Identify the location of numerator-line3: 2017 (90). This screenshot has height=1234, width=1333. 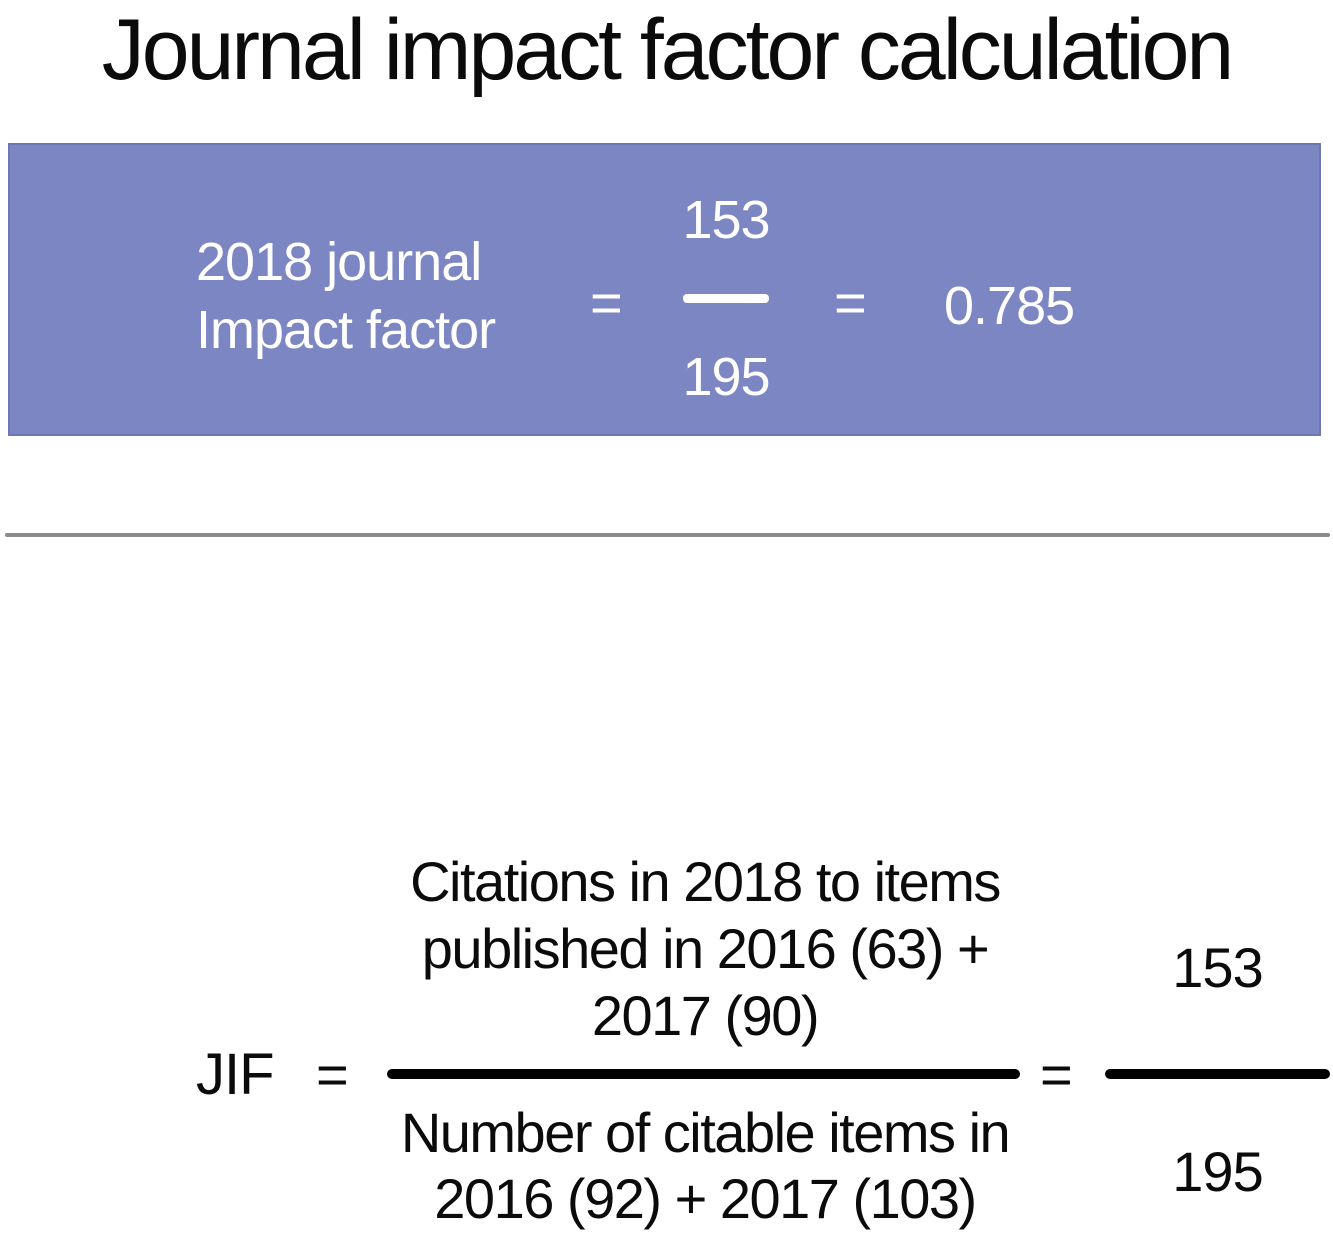
(705, 1015).